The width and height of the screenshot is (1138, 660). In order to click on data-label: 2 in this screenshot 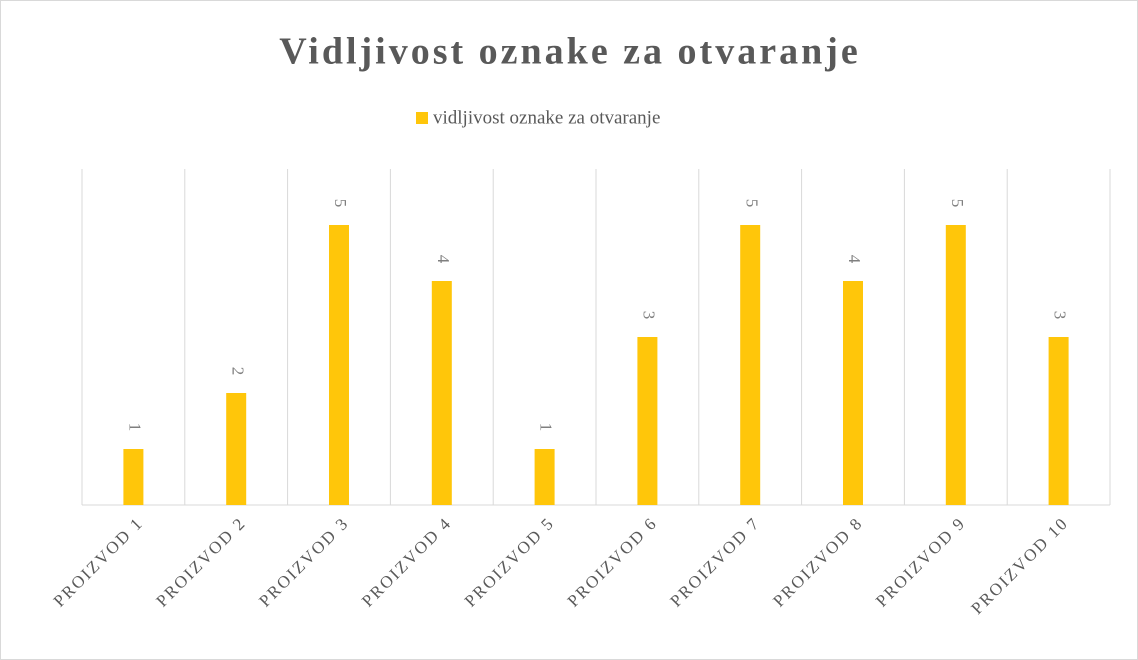, I will do `click(237, 371)`.